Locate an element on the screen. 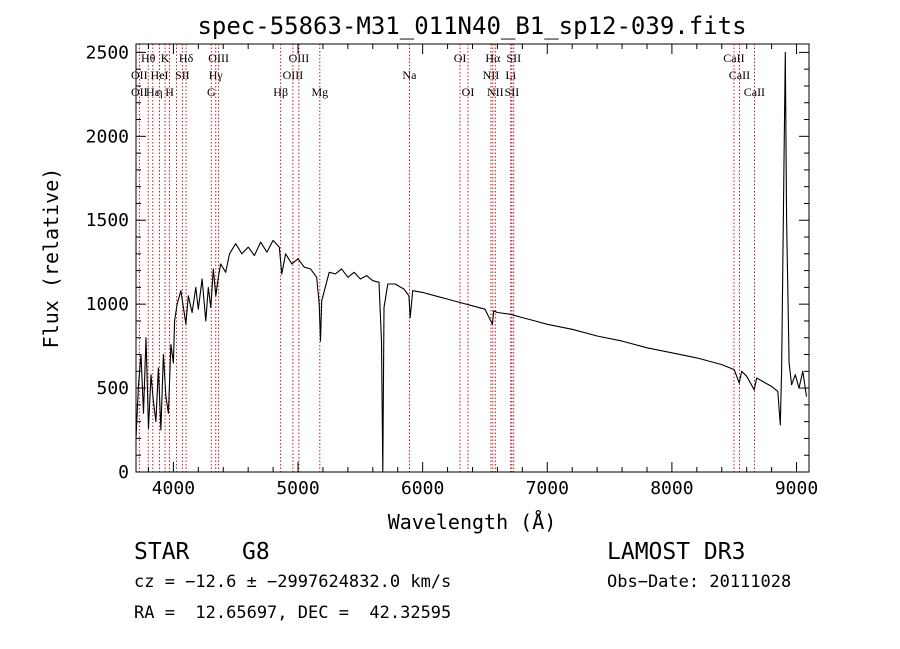  spectral-line-label: K is located at coordinates (165, 58).